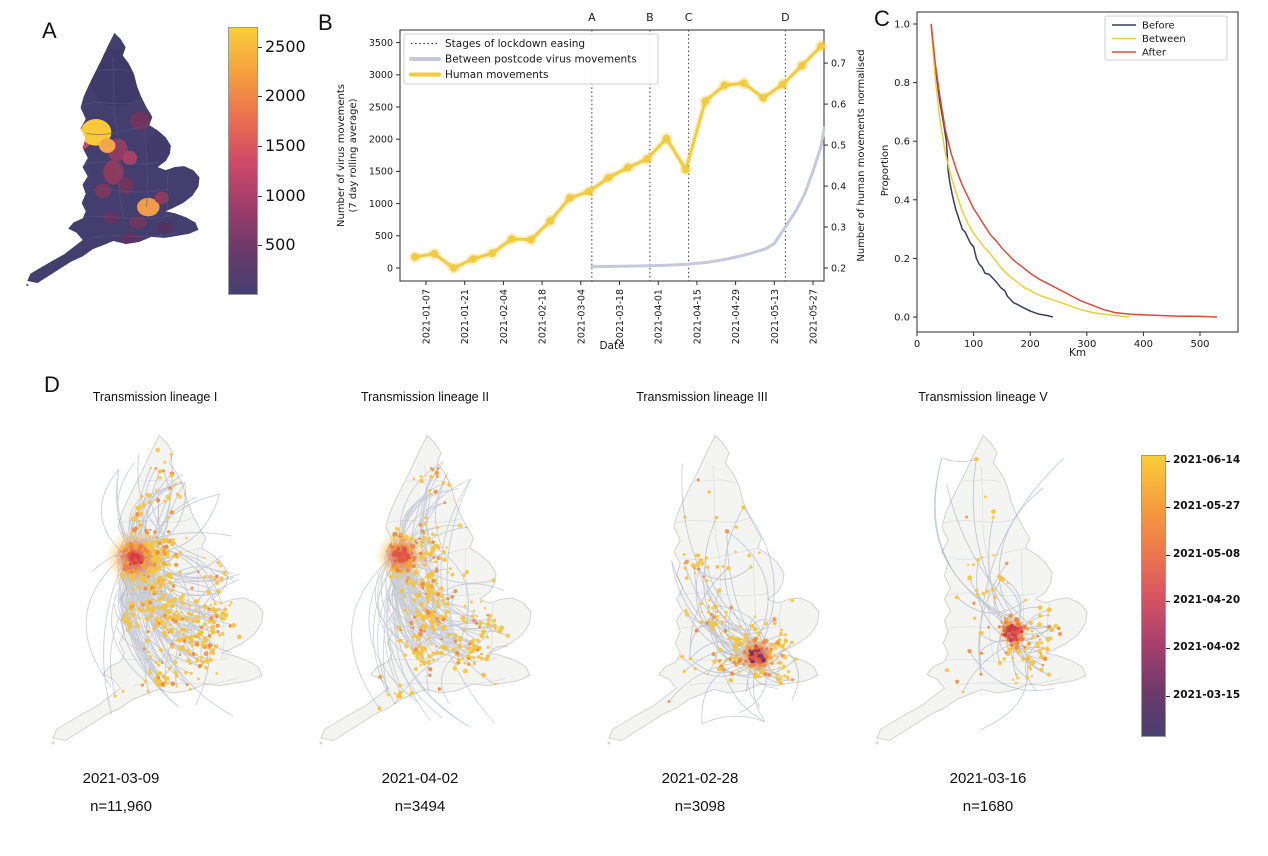 The height and width of the screenshot is (856, 1268). Describe the element at coordinates (650, 17) in the screenshot. I see `svg-text: B` at that location.